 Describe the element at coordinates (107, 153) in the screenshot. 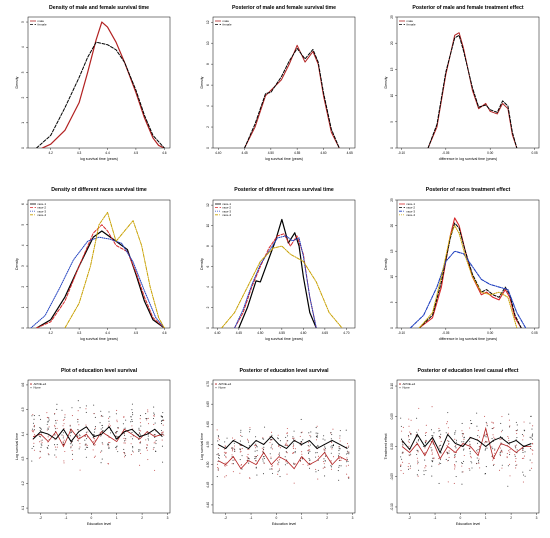

I see `x-tick-label: 4.4` at that location.